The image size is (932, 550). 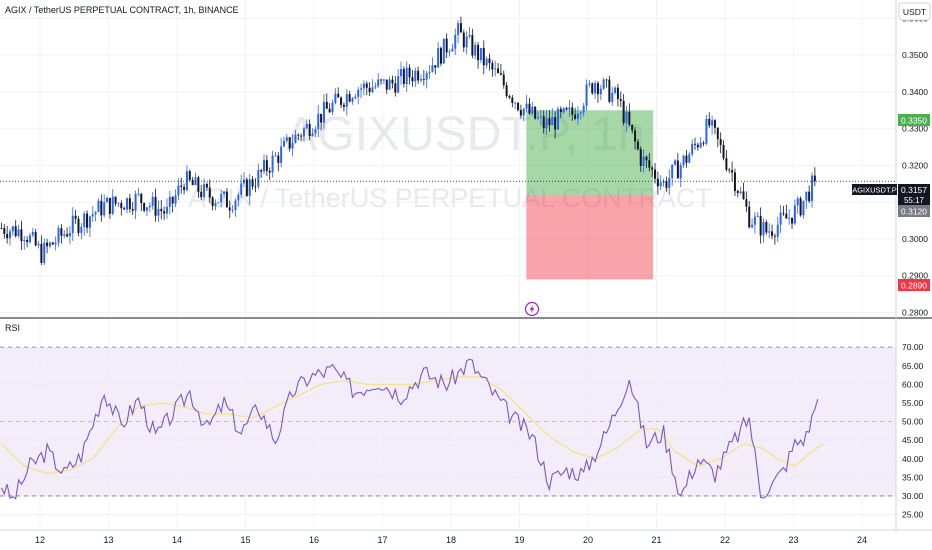 I want to click on profit-zone, so click(x=590, y=152).